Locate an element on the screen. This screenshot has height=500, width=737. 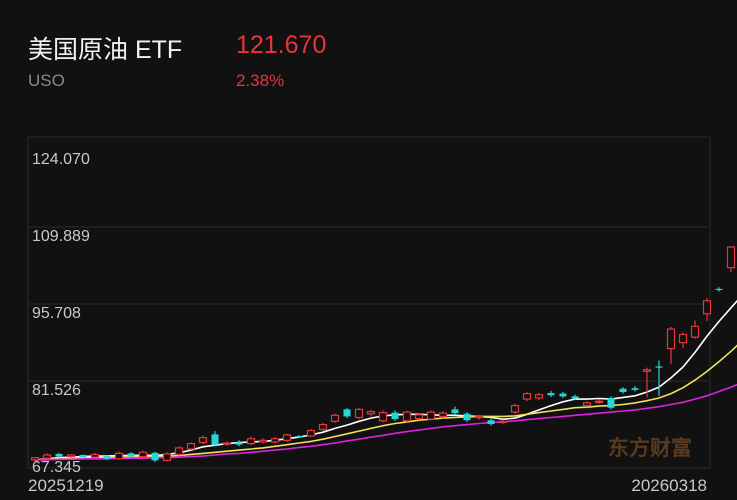
y-tick-label: 67.345 is located at coordinates (56, 467).